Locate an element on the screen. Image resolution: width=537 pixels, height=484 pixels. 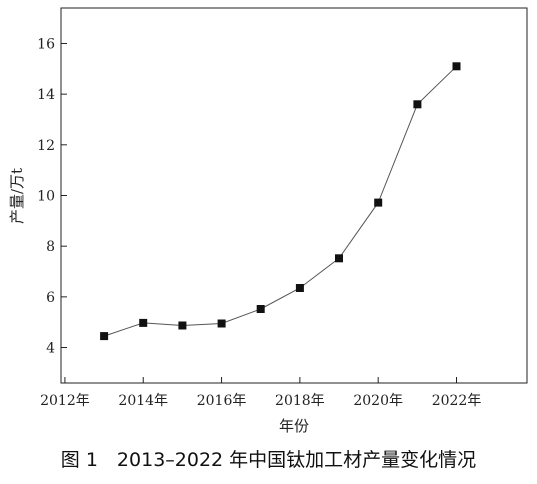
y-tick-label: 12 is located at coordinates (46, 146).